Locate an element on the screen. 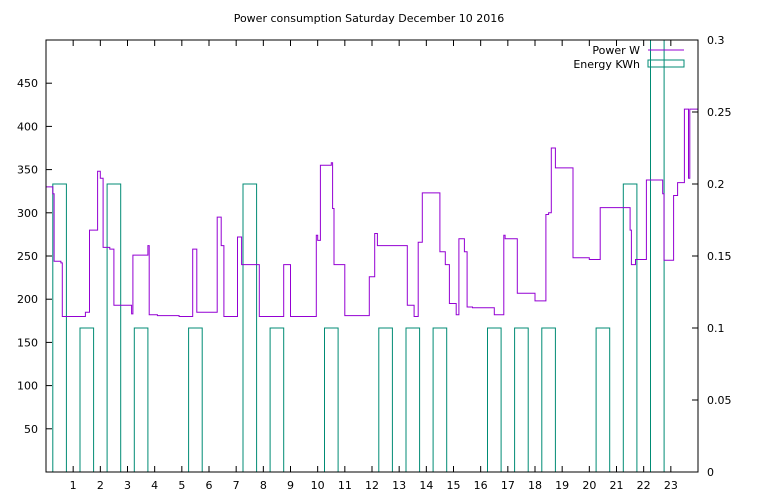 This screenshot has width=768, height=500. y-tick-label: 250 is located at coordinates (27, 256).